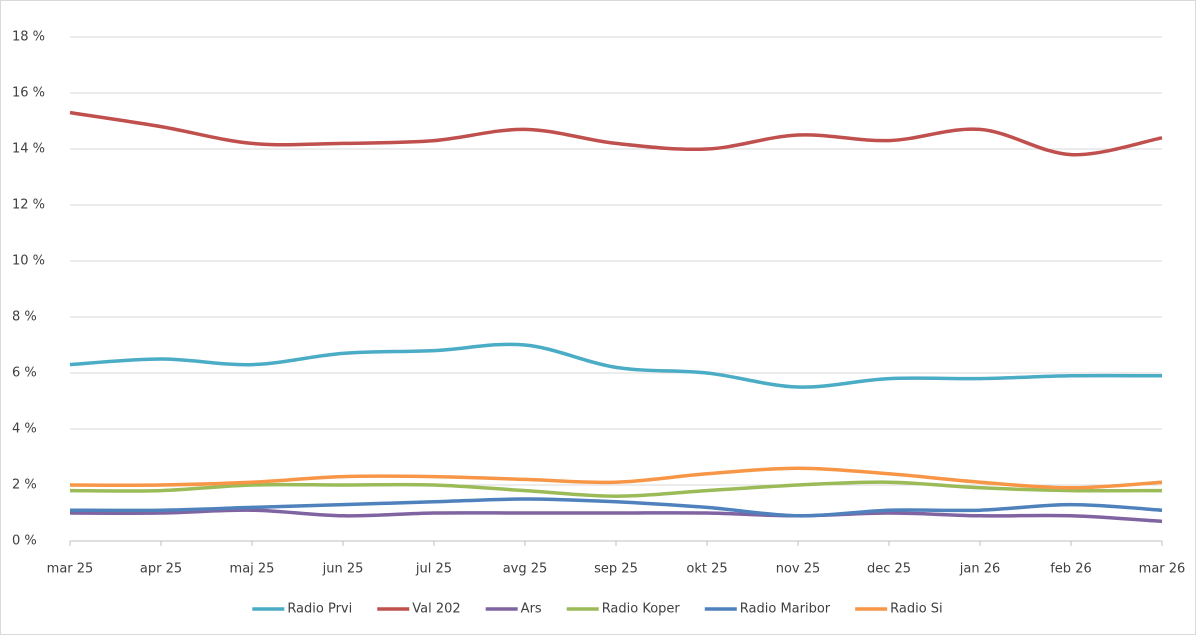  What do you see at coordinates (531, 609) in the screenshot?
I see `legend-label: Ars` at bounding box center [531, 609].